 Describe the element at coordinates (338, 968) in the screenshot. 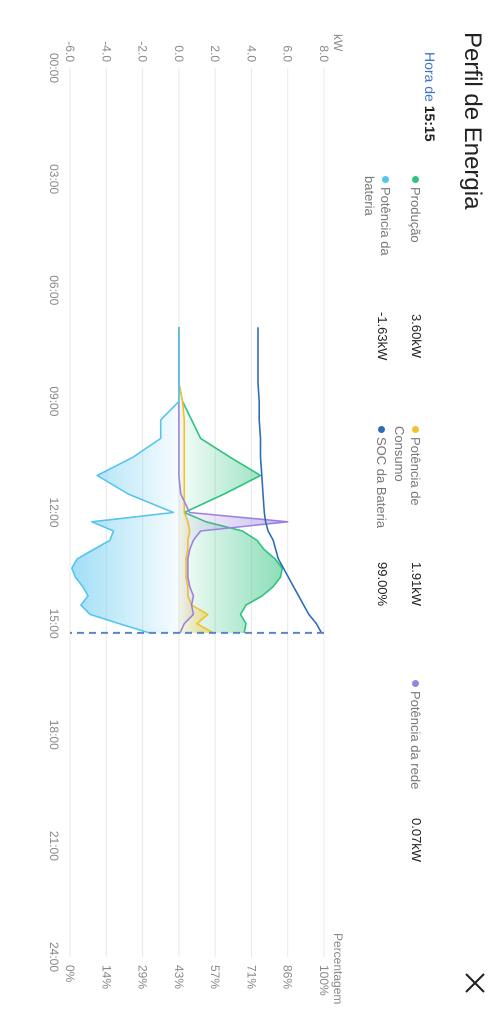

I see `y-axis-label-right: Percentagem` at that location.